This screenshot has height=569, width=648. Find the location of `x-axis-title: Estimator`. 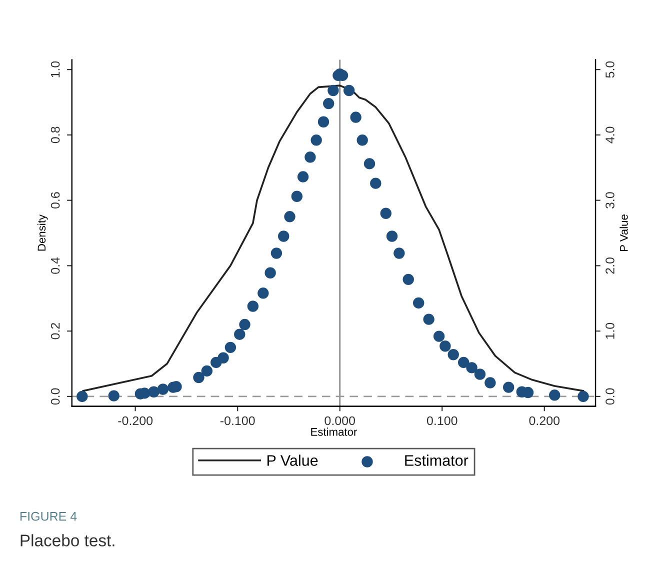

x-axis-title: Estimator is located at coordinates (334, 432).